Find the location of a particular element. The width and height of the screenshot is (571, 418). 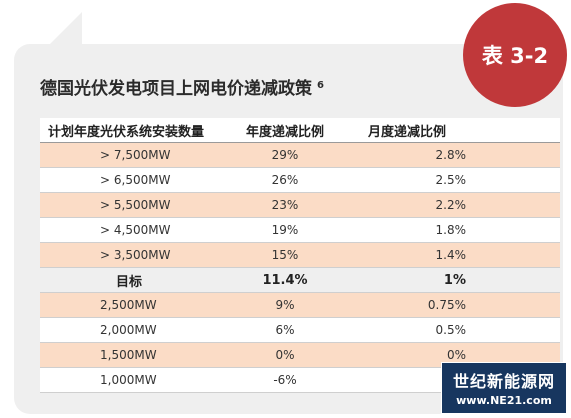

table-row: 2,500MW 9% 0.75% is located at coordinates (300, 305).